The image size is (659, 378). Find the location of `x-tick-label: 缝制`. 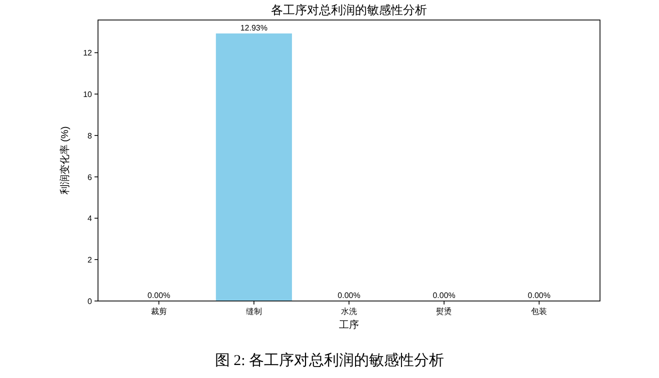

x-tick-label: 缝制 is located at coordinates (254, 311).